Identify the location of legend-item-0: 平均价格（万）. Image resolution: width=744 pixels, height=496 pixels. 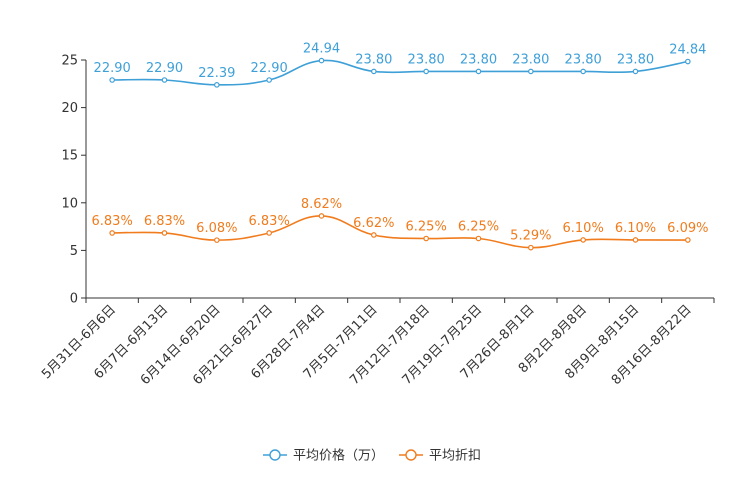
(323, 456).